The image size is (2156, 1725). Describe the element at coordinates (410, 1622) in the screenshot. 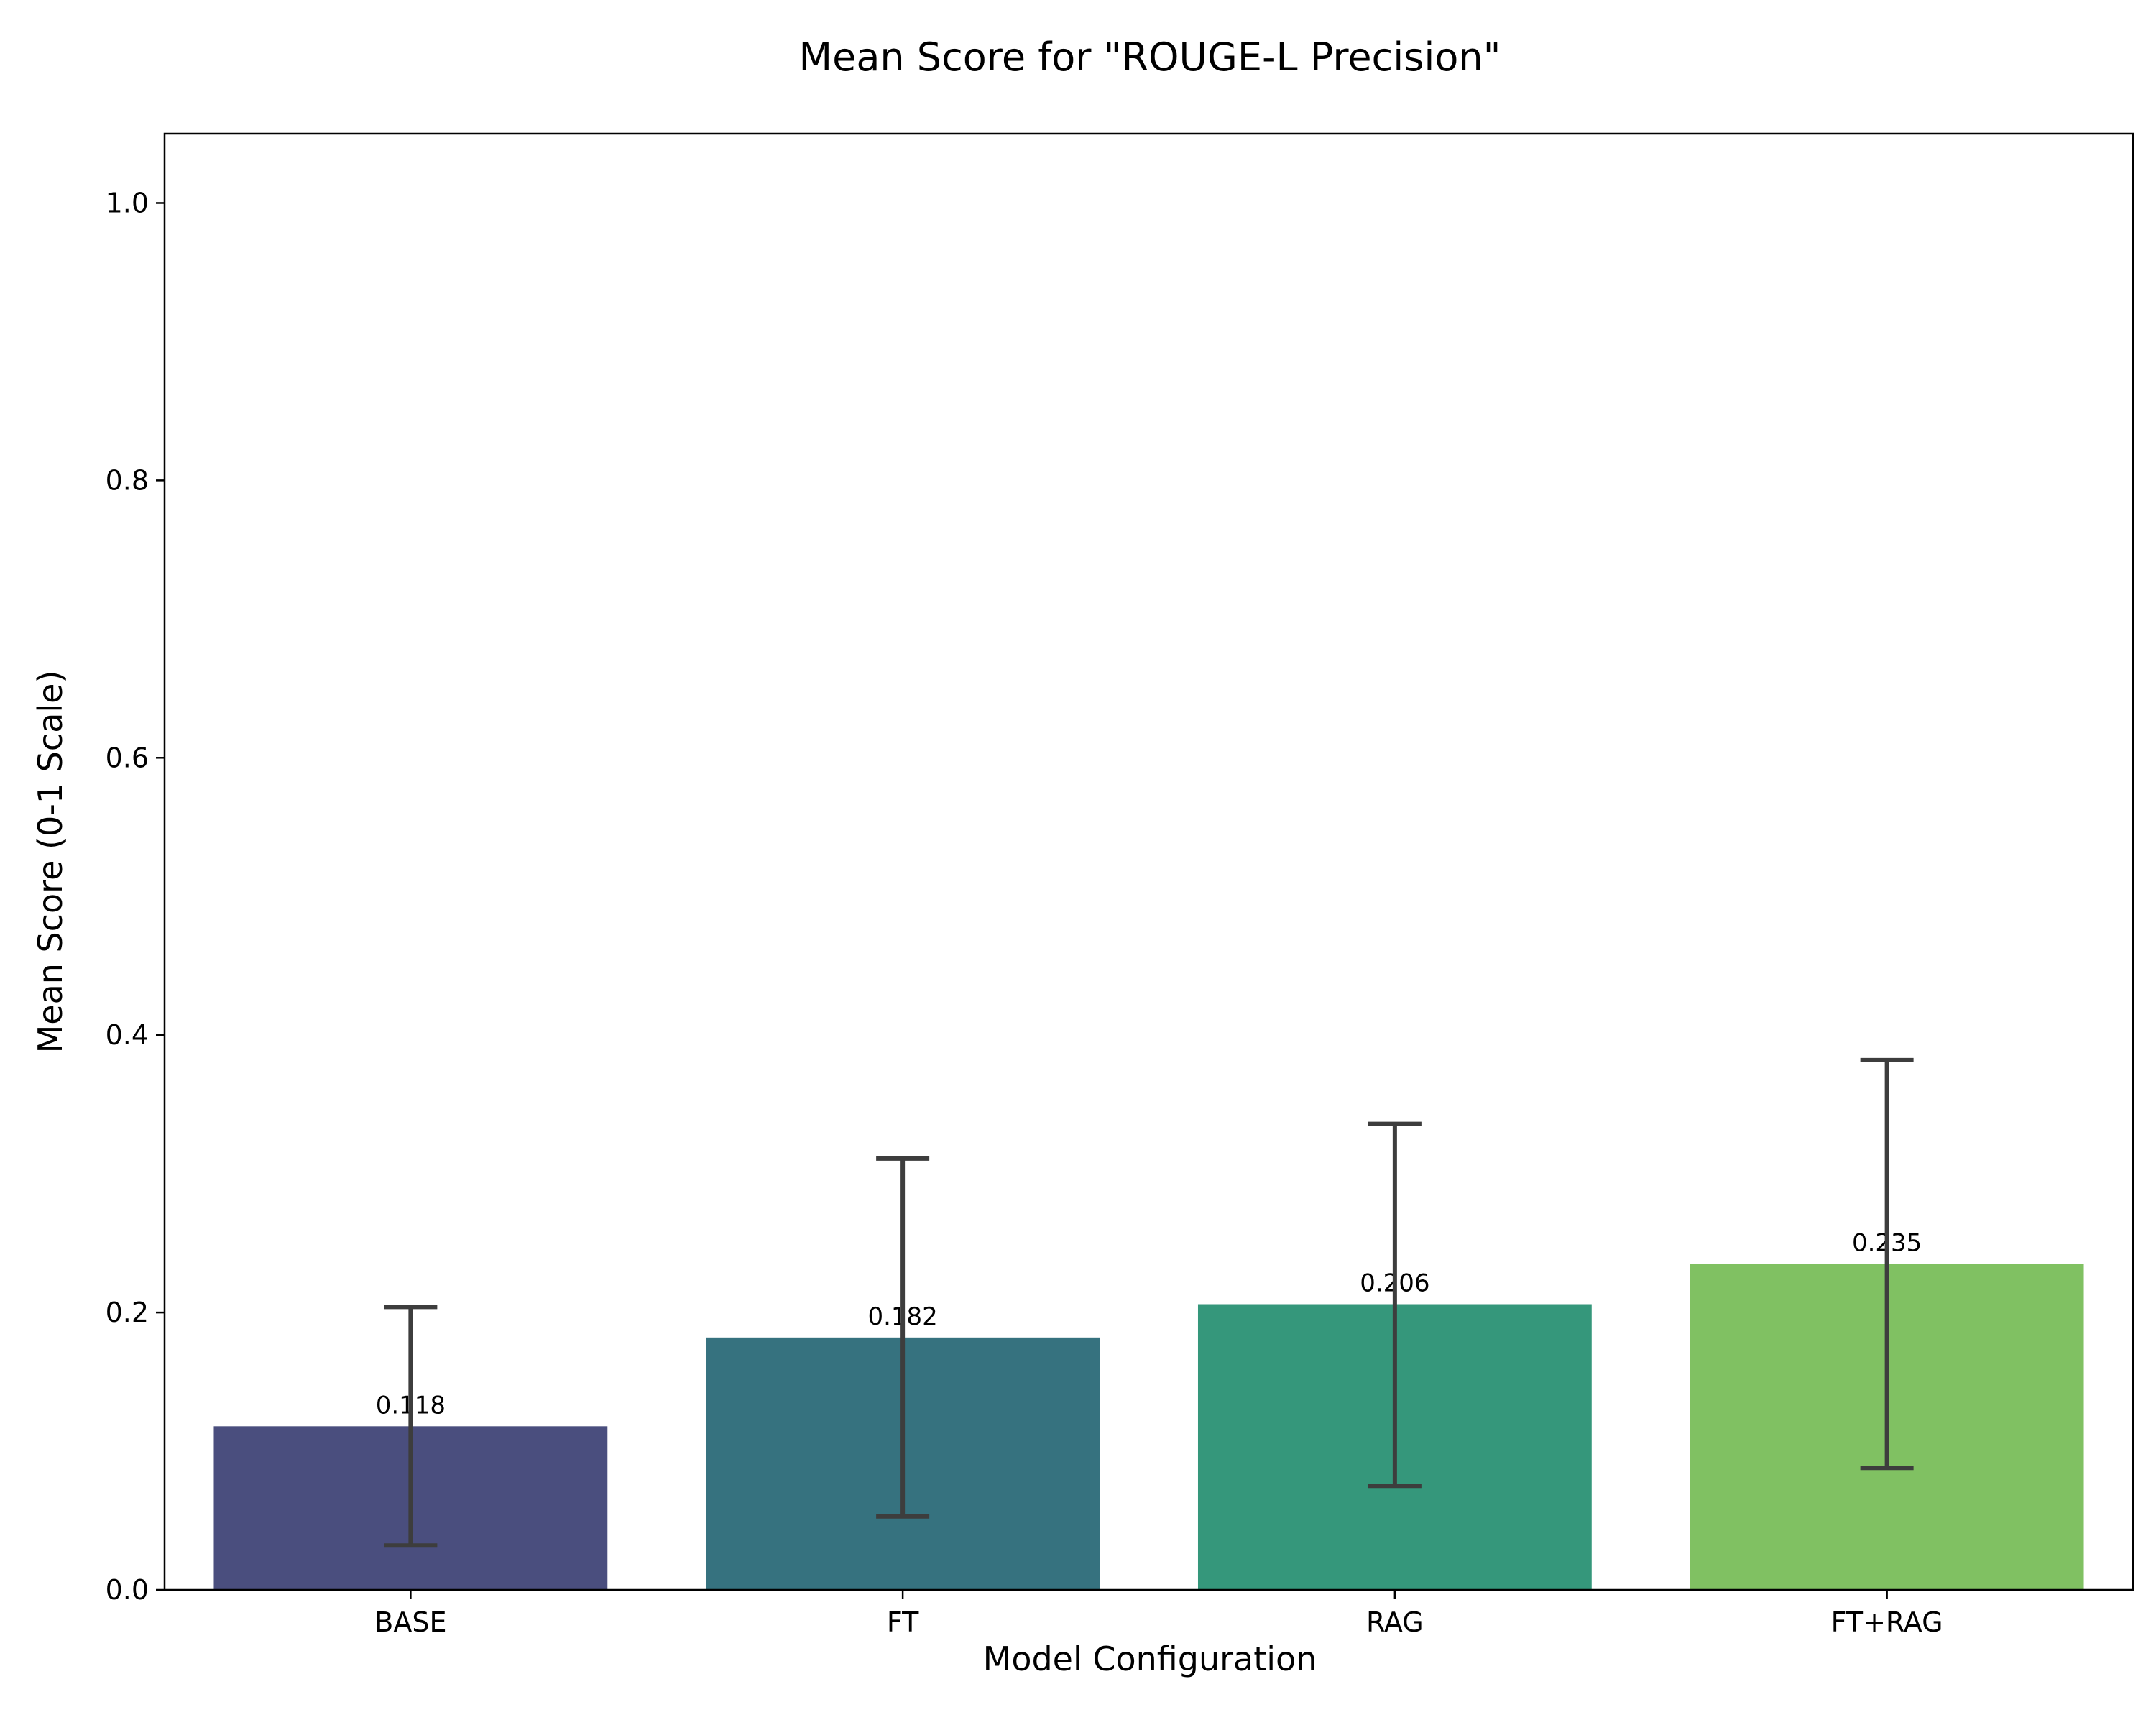

I see `x-tick-label: BASE` at that location.